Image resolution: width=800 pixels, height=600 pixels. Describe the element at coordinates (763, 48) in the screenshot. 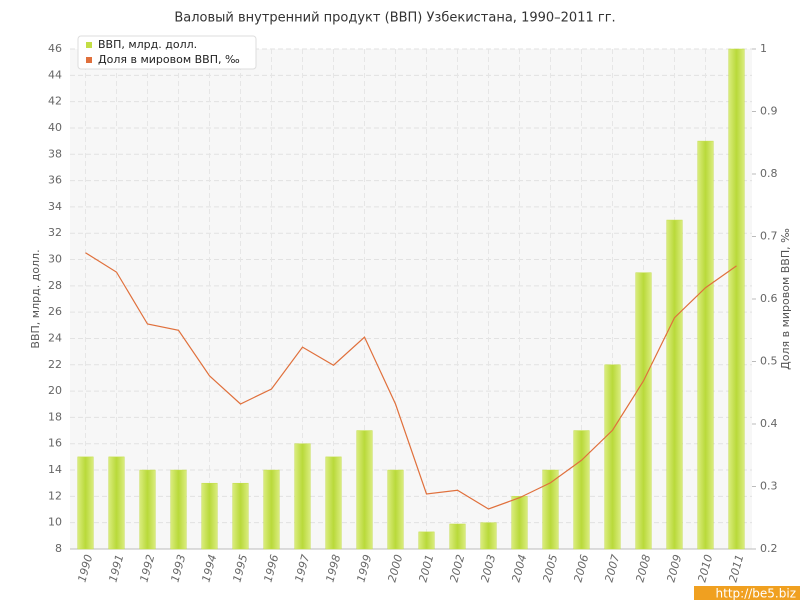

I see `y2-tick-label: 1` at that location.